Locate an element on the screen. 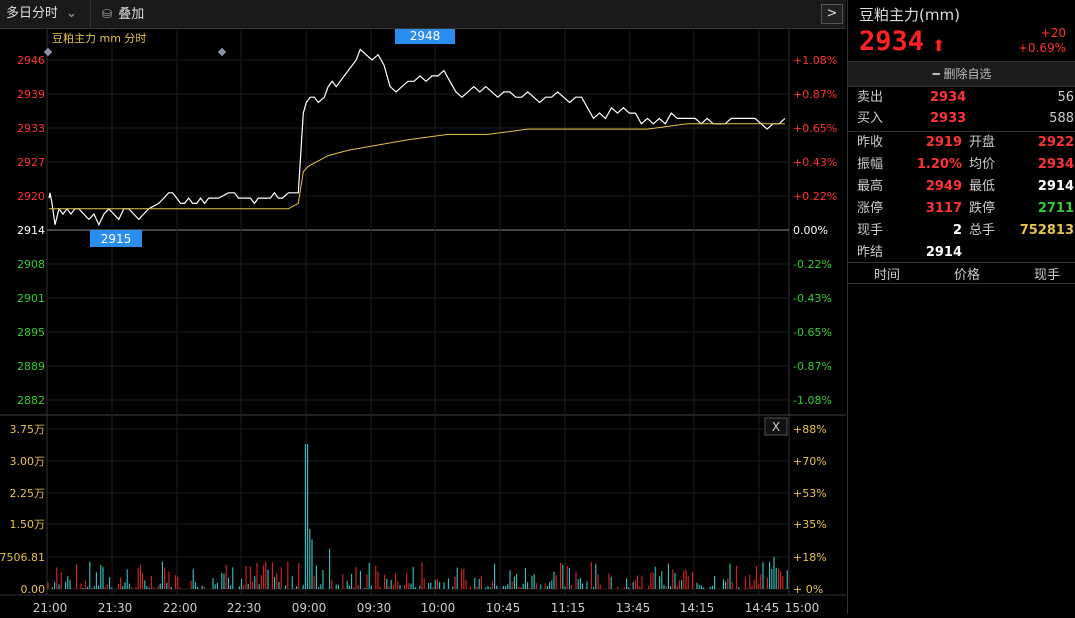 The height and width of the screenshot is (618, 1075). chevron-down-icon: ⌄ is located at coordinates (72, 13).